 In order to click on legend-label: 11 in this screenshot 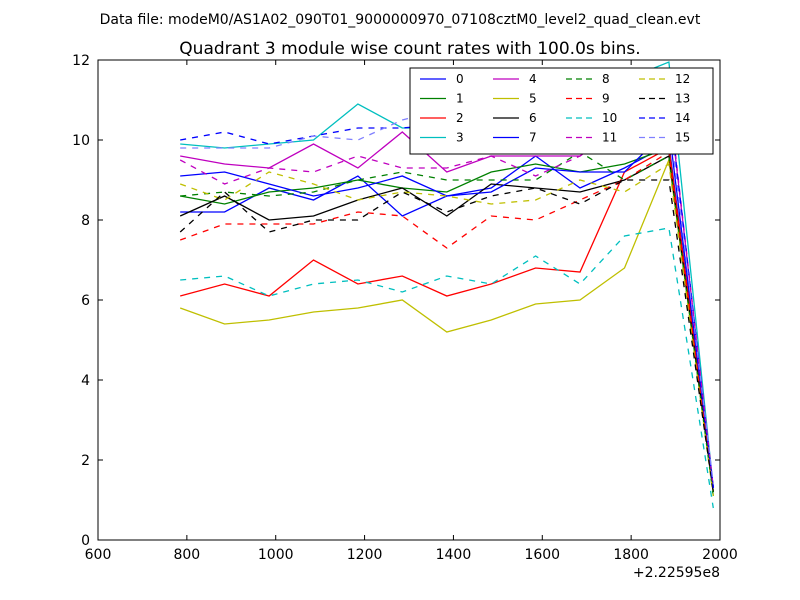, I will do `click(609, 138)`.